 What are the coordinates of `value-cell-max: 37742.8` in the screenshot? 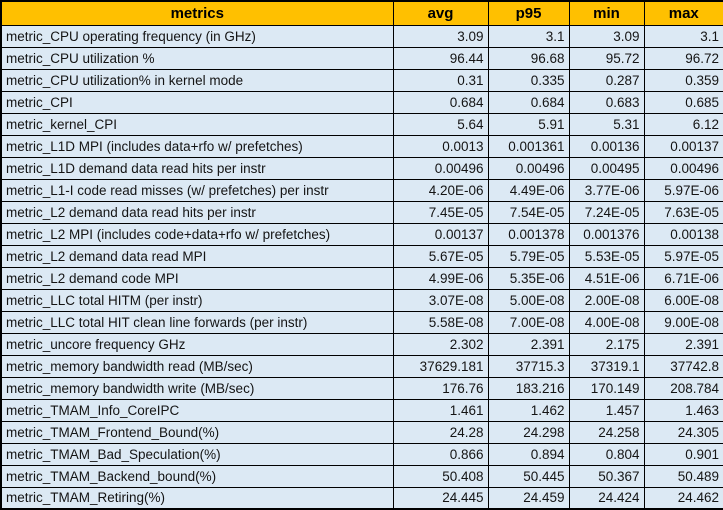 It's located at (683, 366).